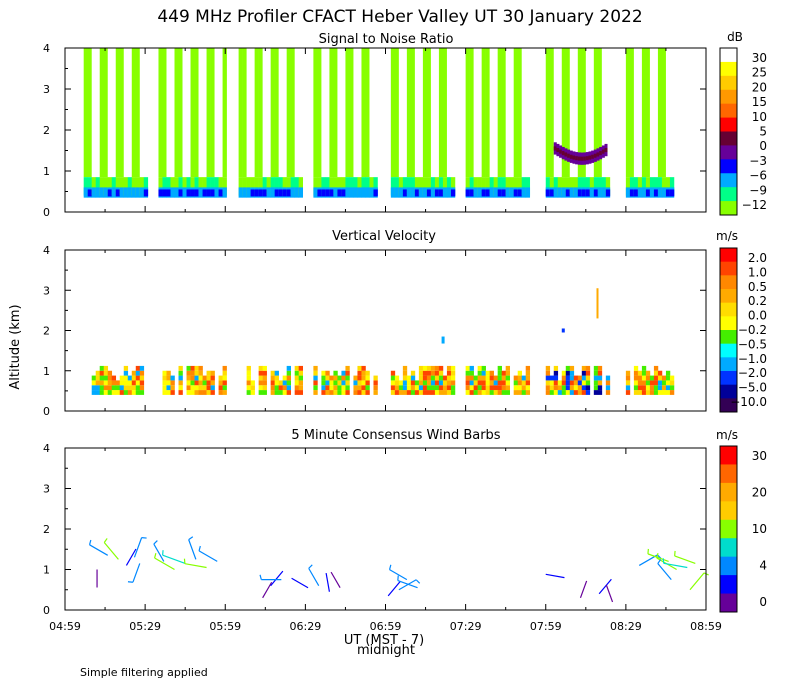 This screenshot has height=700, width=800. Describe the element at coordinates (757, 301) in the screenshot. I see `colorbar-label: 0.2` at that location.